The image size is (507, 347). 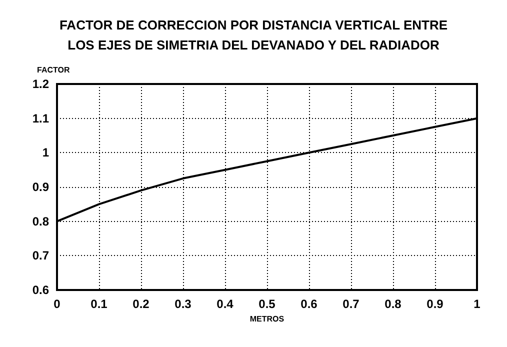 What do you see at coordinates (41, 118) in the screenshot?
I see `y-tick-label: 1.1` at bounding box center [41, 118].